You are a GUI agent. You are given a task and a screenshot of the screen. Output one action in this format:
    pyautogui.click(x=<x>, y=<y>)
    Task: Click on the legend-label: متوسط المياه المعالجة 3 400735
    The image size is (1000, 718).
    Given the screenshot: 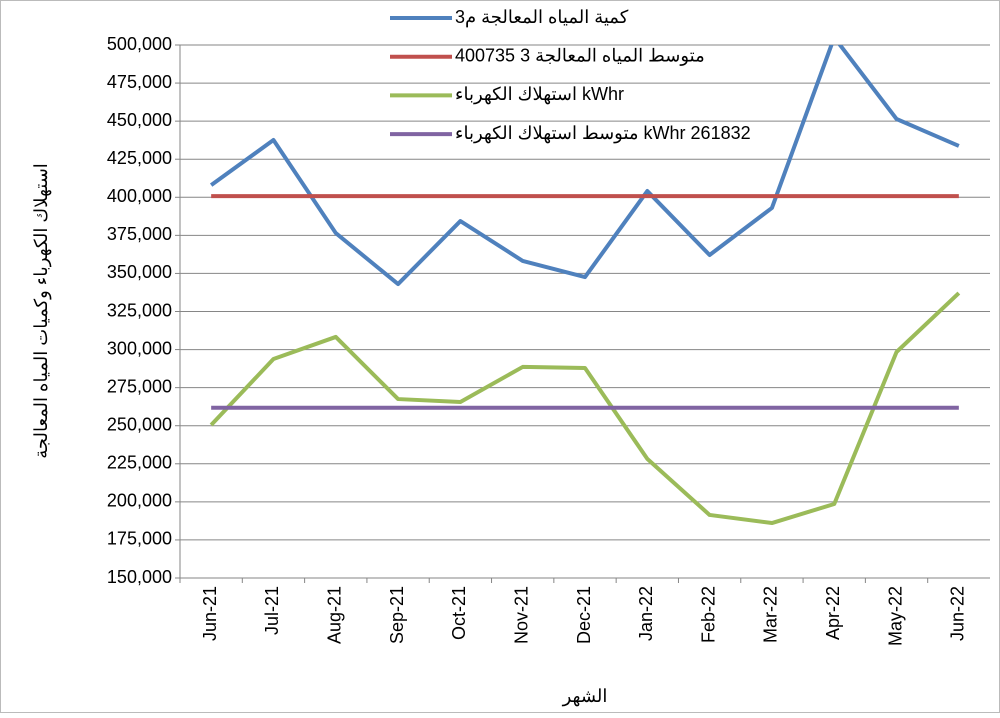 What is the action you would take?
    pyautogui.click(x=580, y=55)
    